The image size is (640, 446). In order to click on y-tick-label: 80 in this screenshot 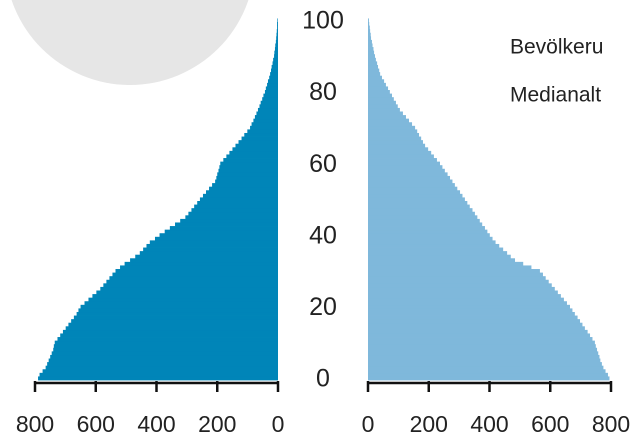, I will do `click(323, 92)`.